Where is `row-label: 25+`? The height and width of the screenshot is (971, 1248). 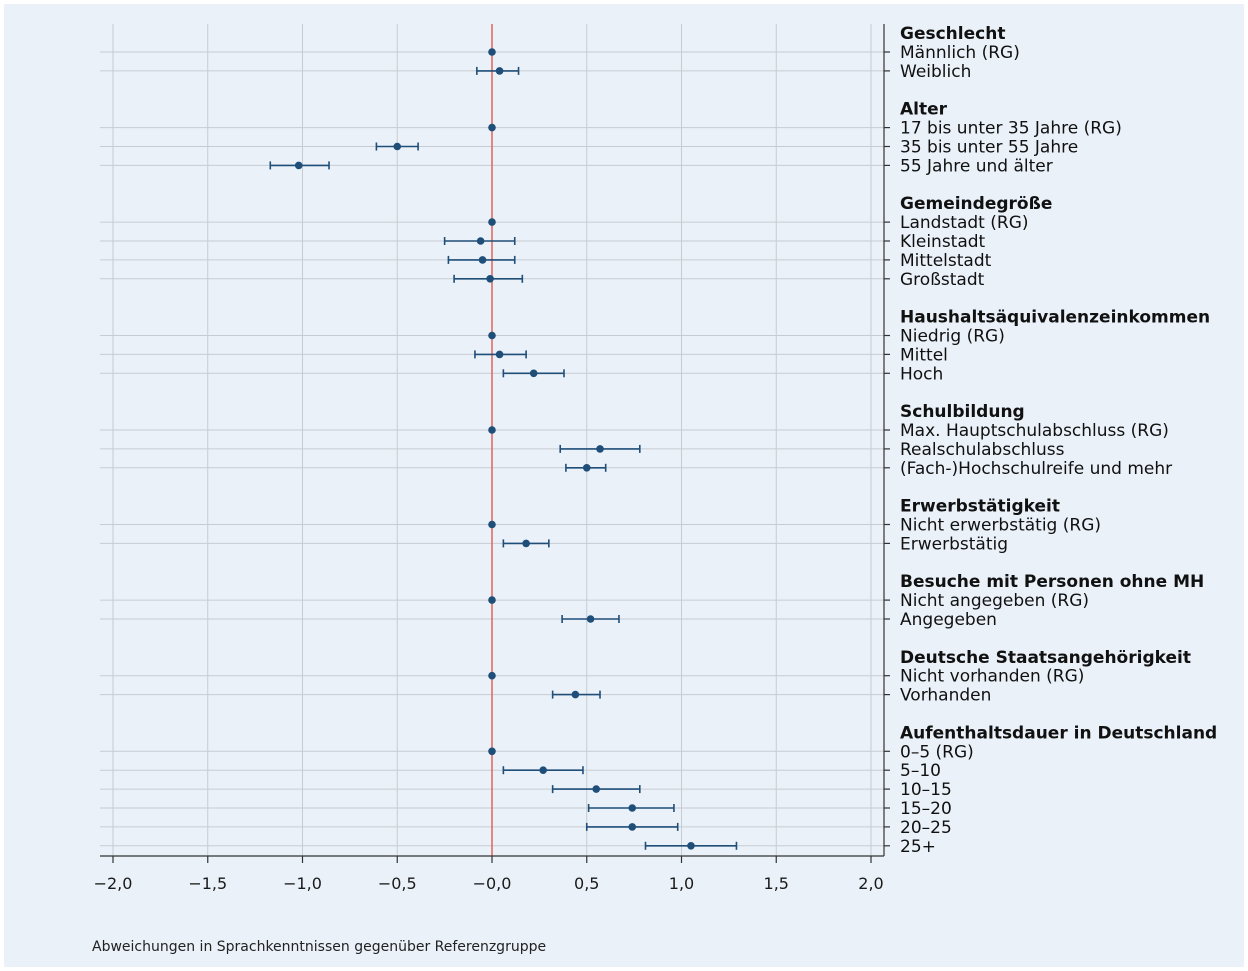
row-label: 25+ is located at coordinates (918, 847).